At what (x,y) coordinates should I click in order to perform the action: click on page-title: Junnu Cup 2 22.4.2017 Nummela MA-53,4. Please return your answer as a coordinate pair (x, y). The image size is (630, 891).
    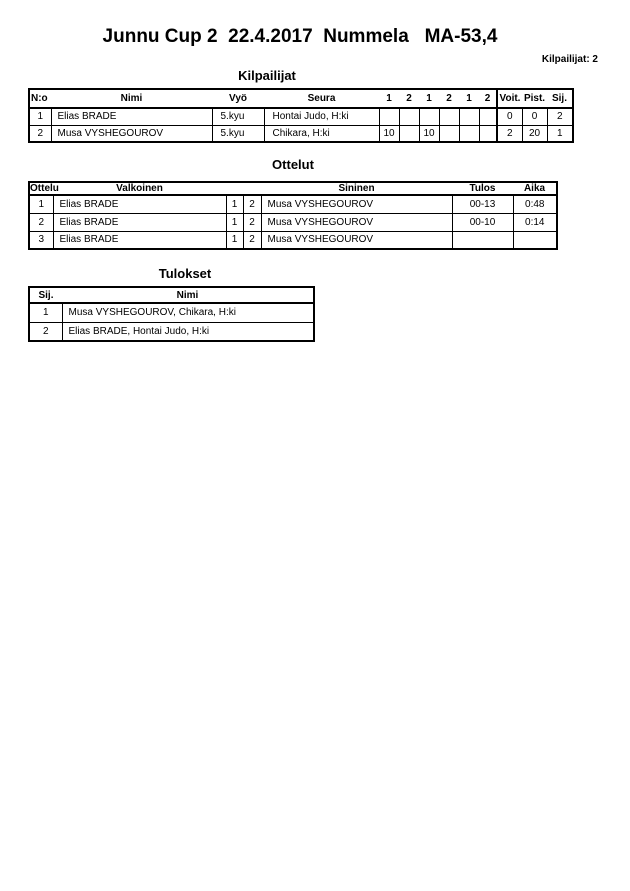
    Looking at the image, I should click on (300, 36).